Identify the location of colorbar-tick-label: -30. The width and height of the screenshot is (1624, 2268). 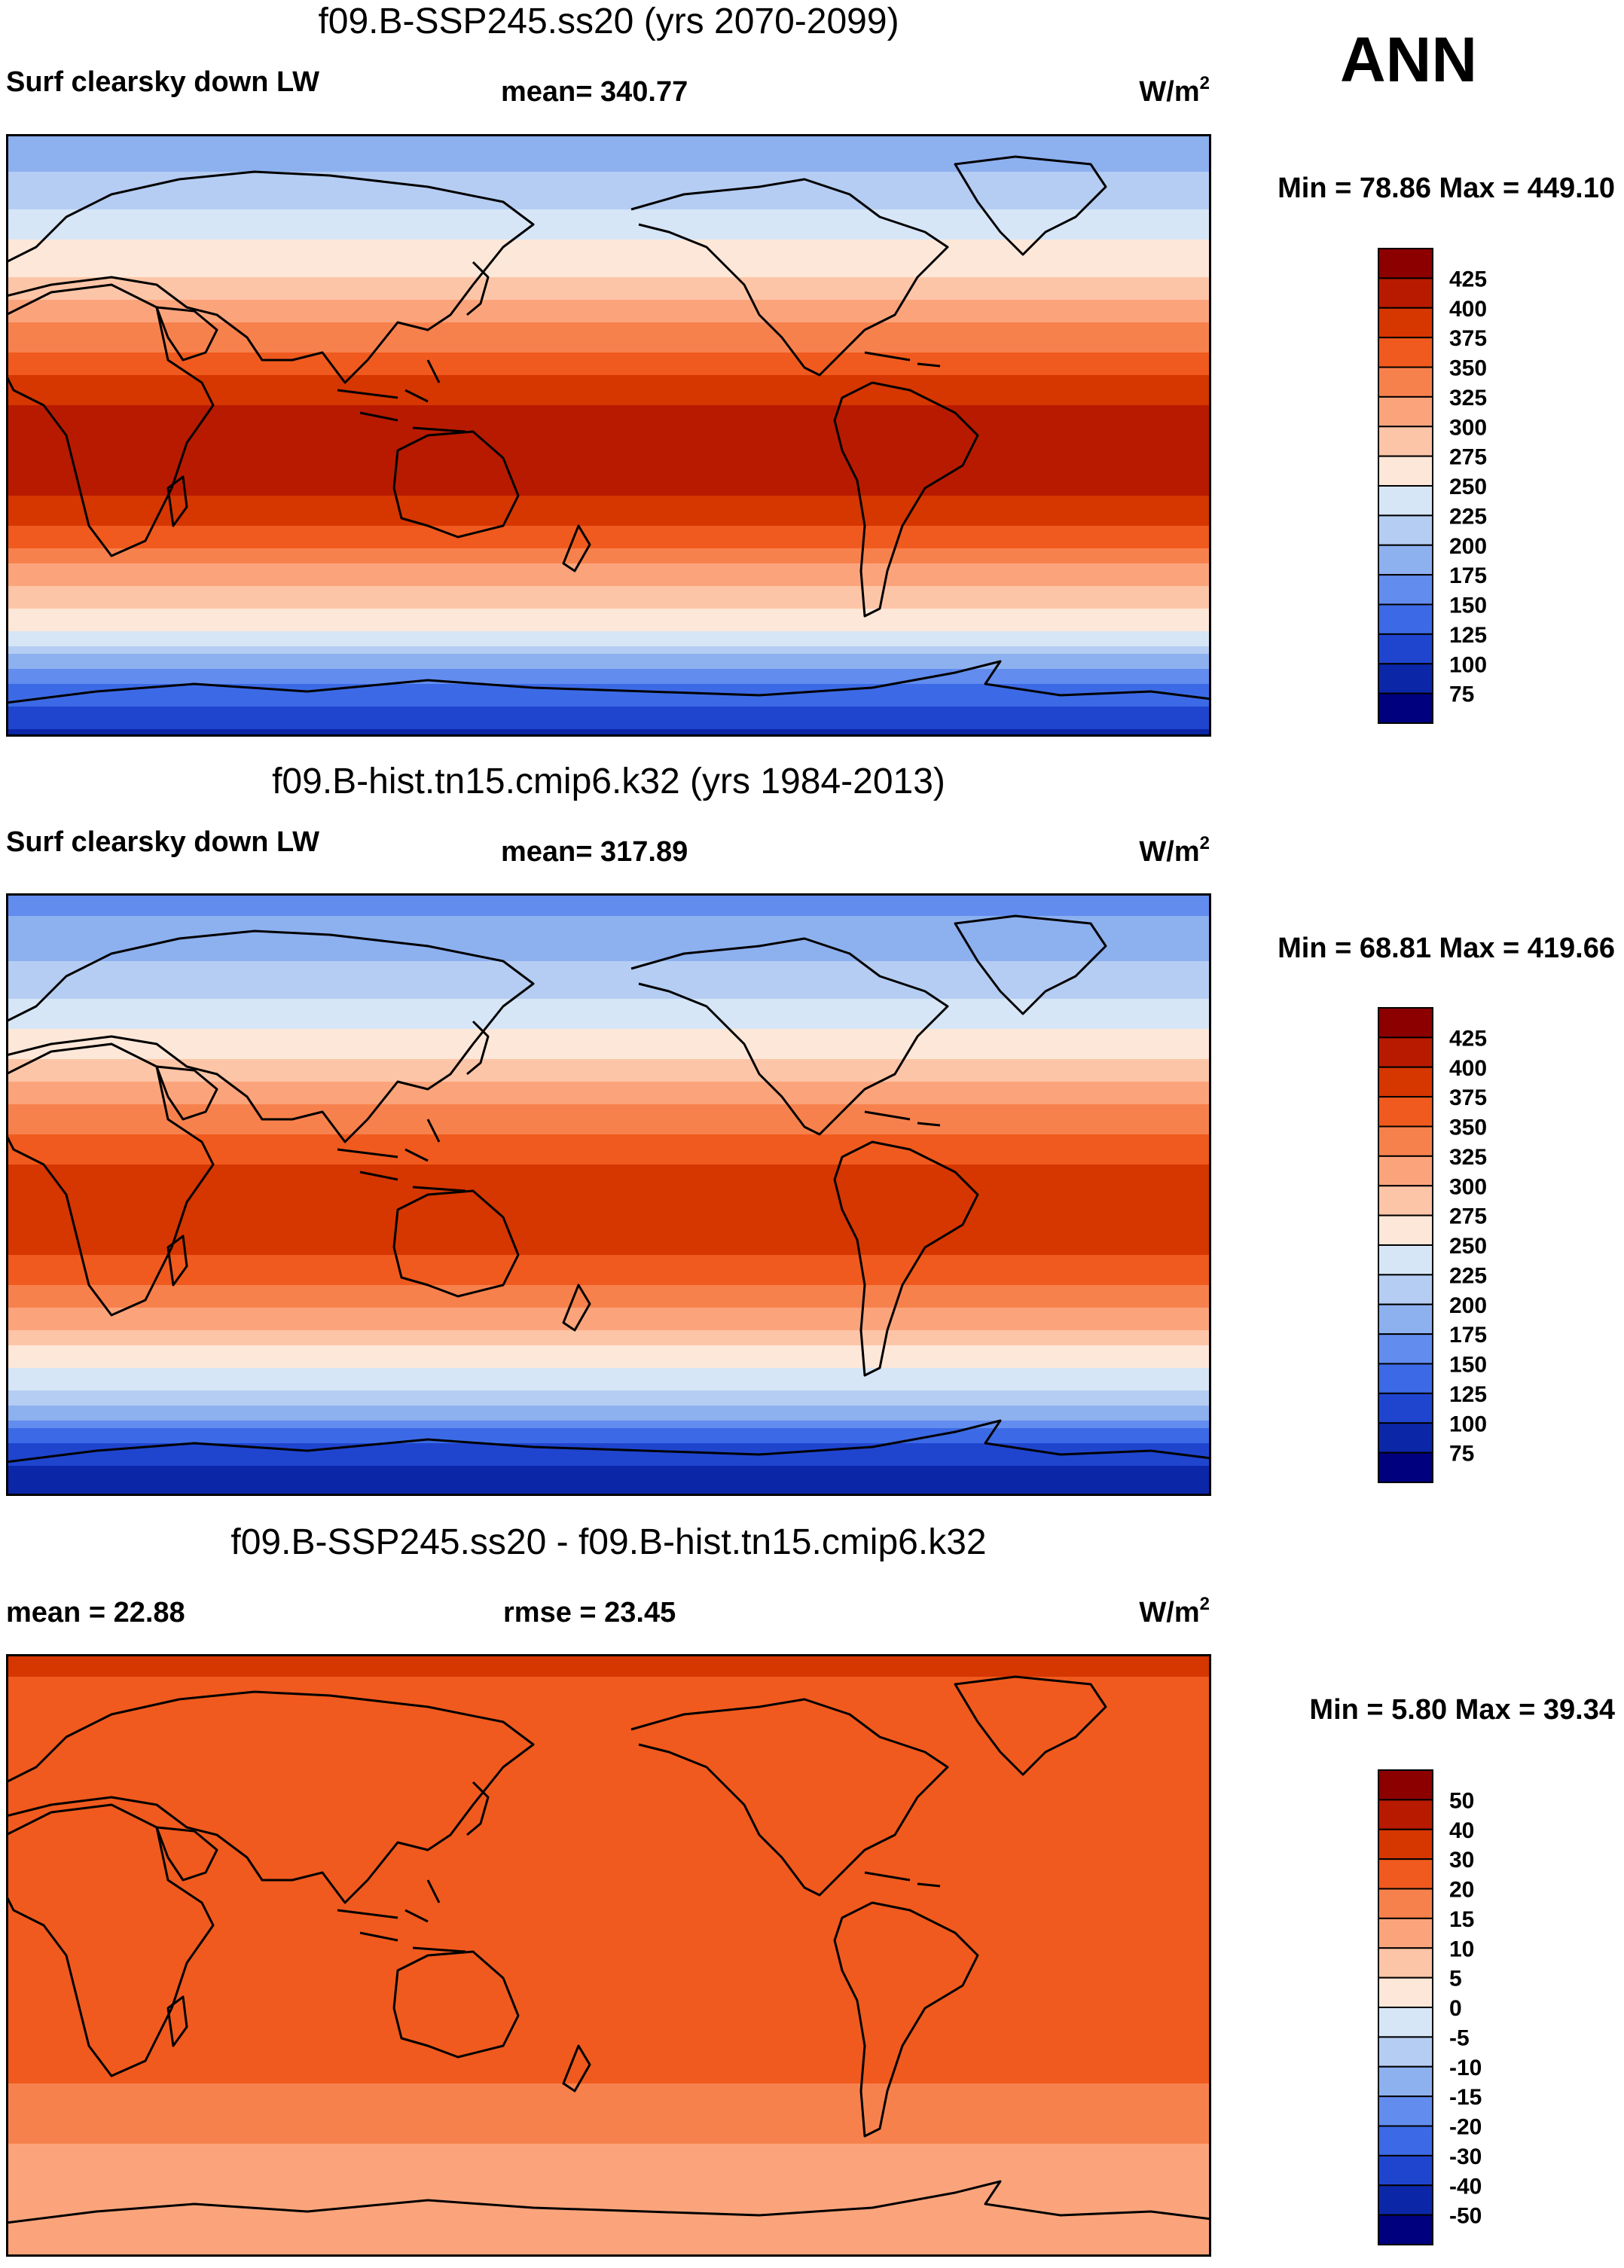
(1466, 2157).